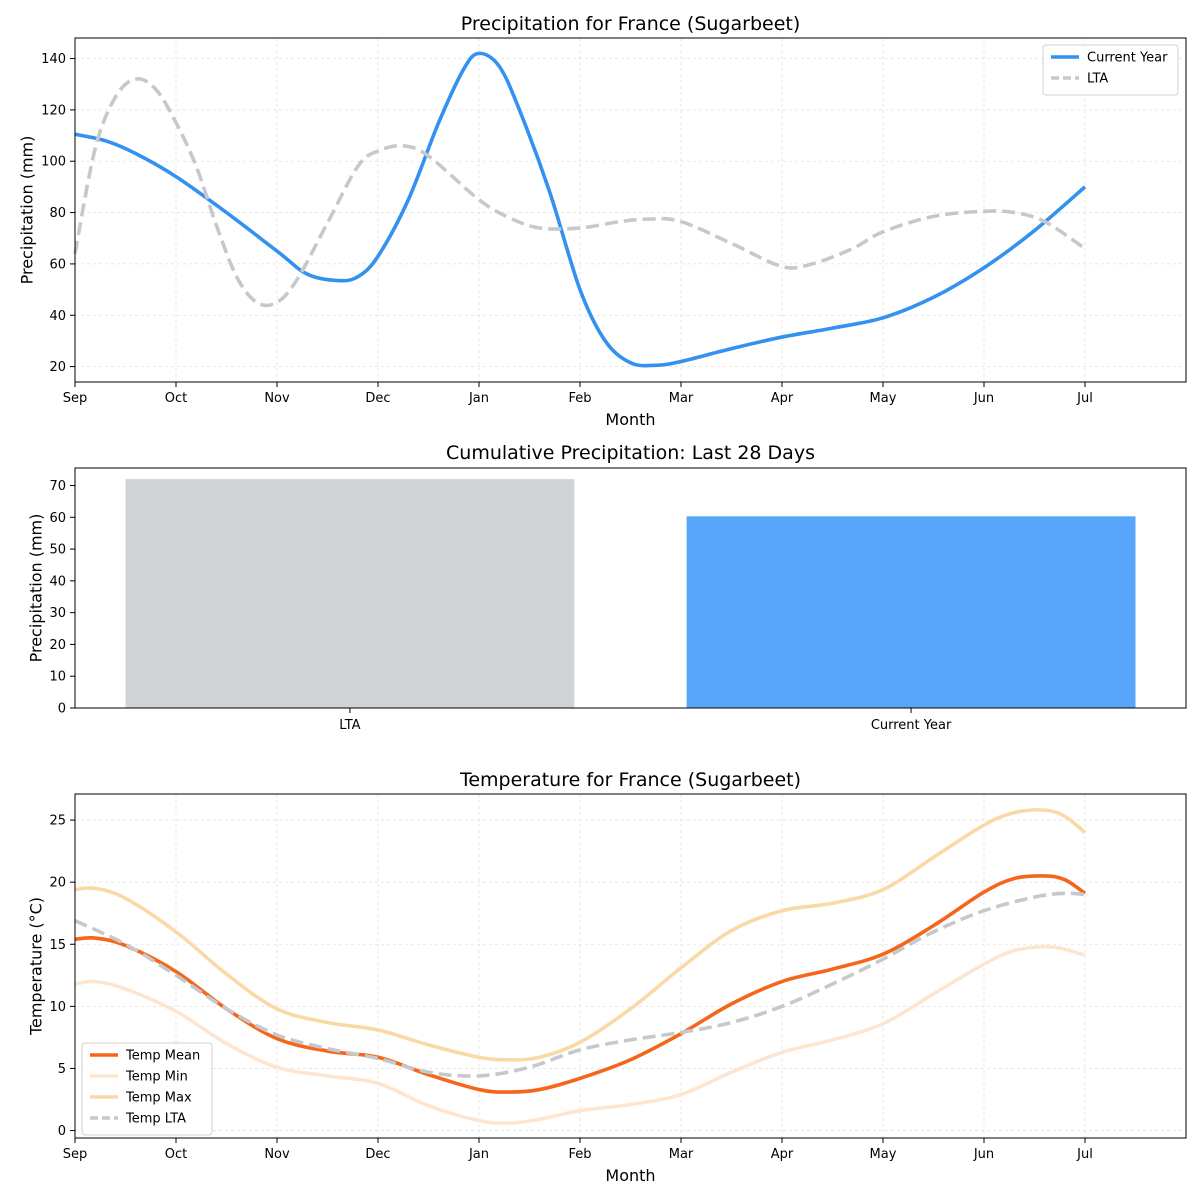  I want to click on legend-box, so click(147, 1089).